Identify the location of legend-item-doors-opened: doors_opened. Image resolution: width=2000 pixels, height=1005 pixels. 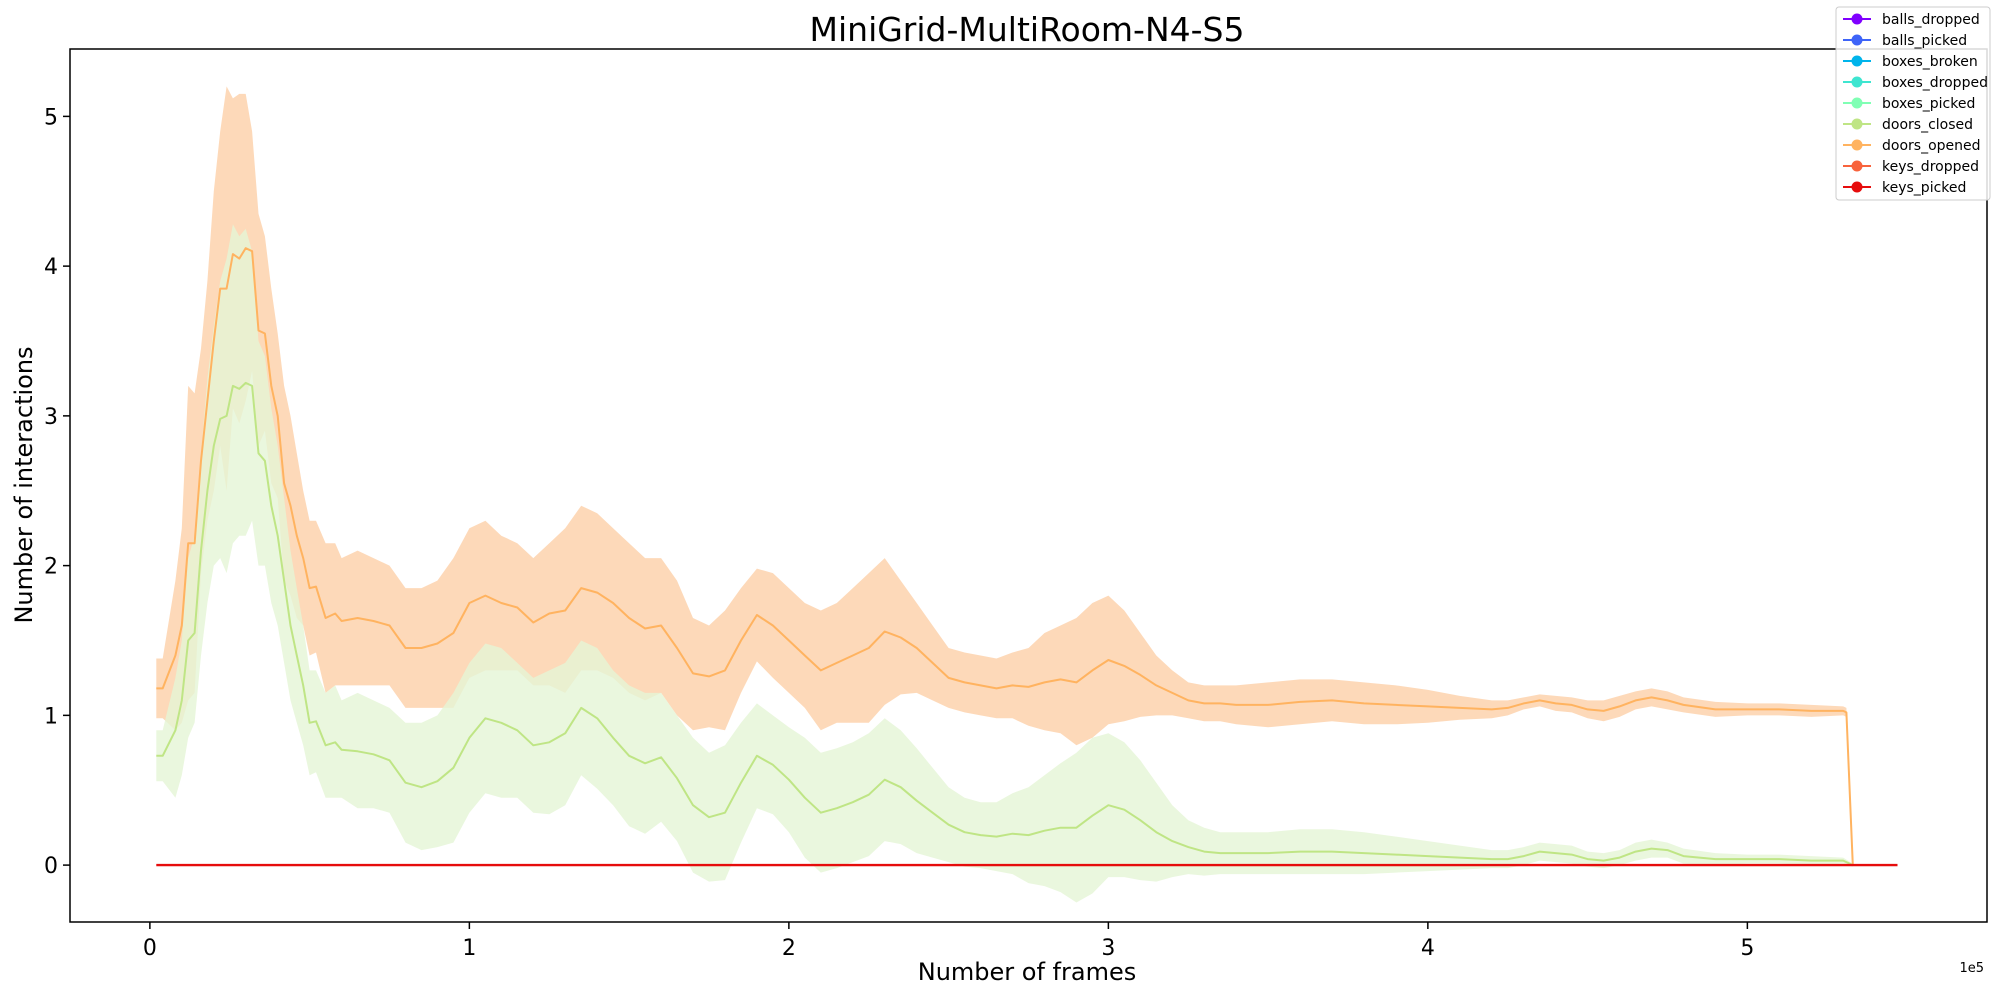
(1912, 146).